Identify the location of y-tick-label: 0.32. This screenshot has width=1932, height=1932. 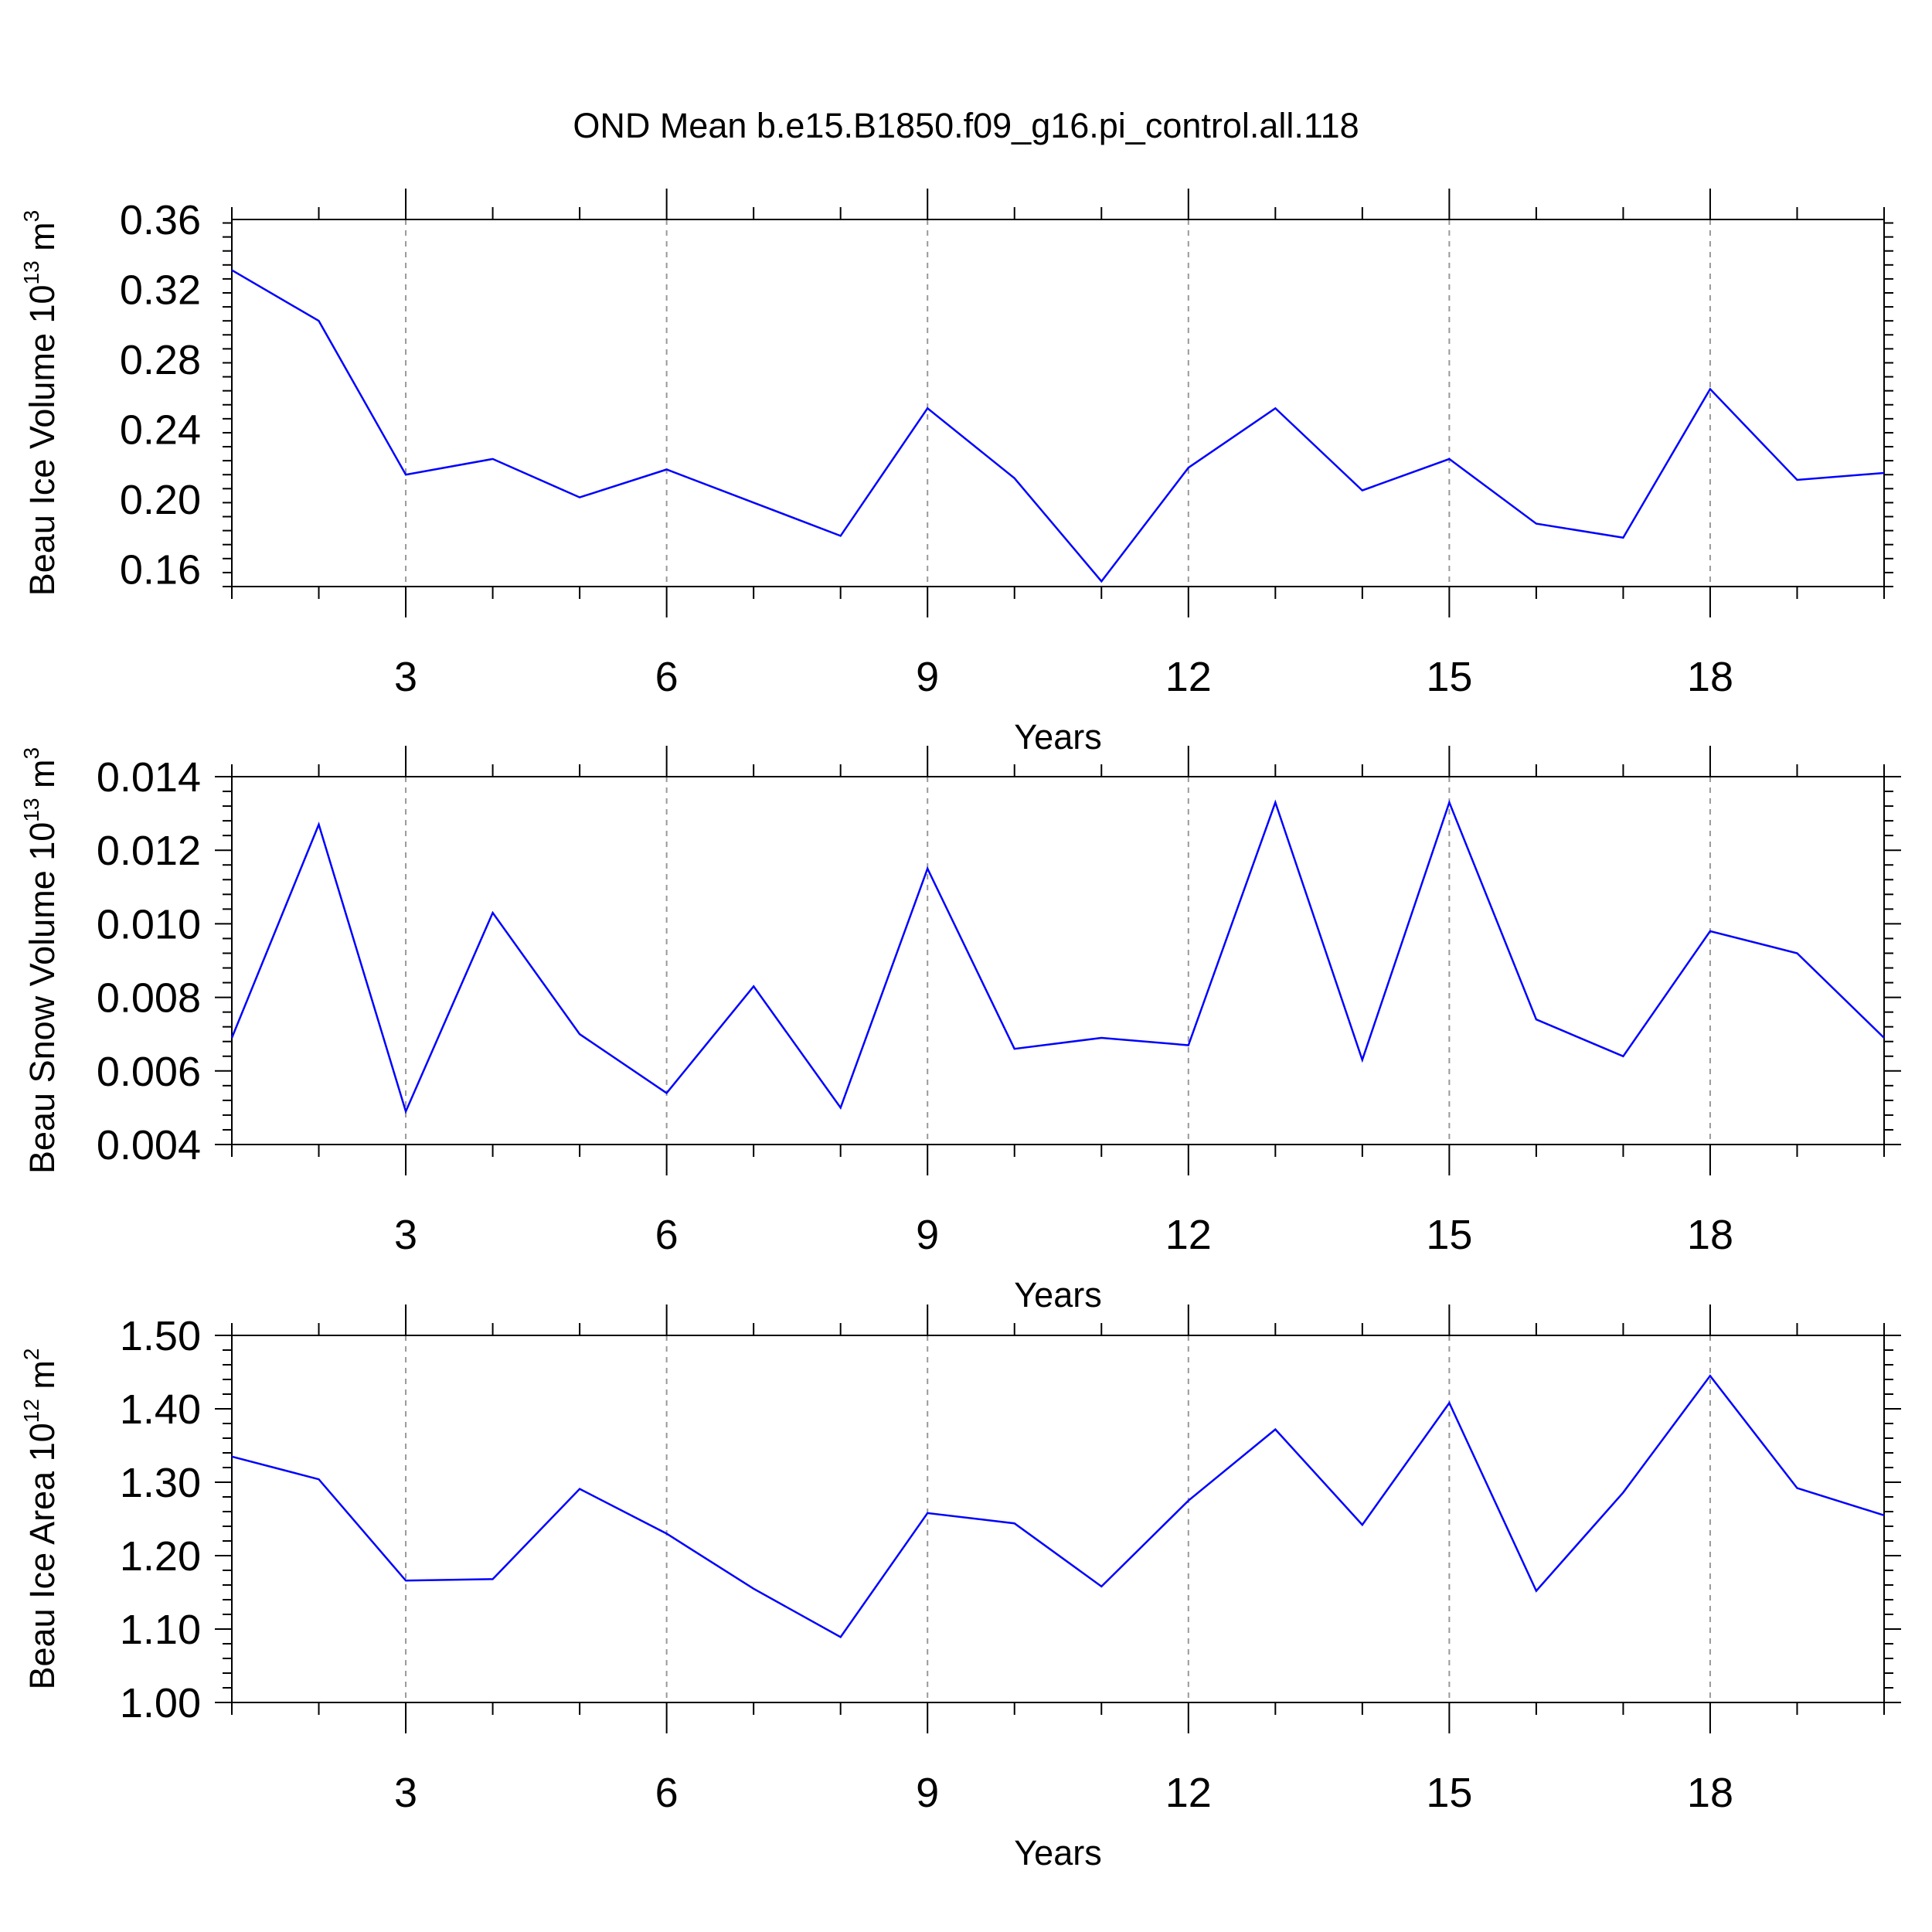
(160, 290).